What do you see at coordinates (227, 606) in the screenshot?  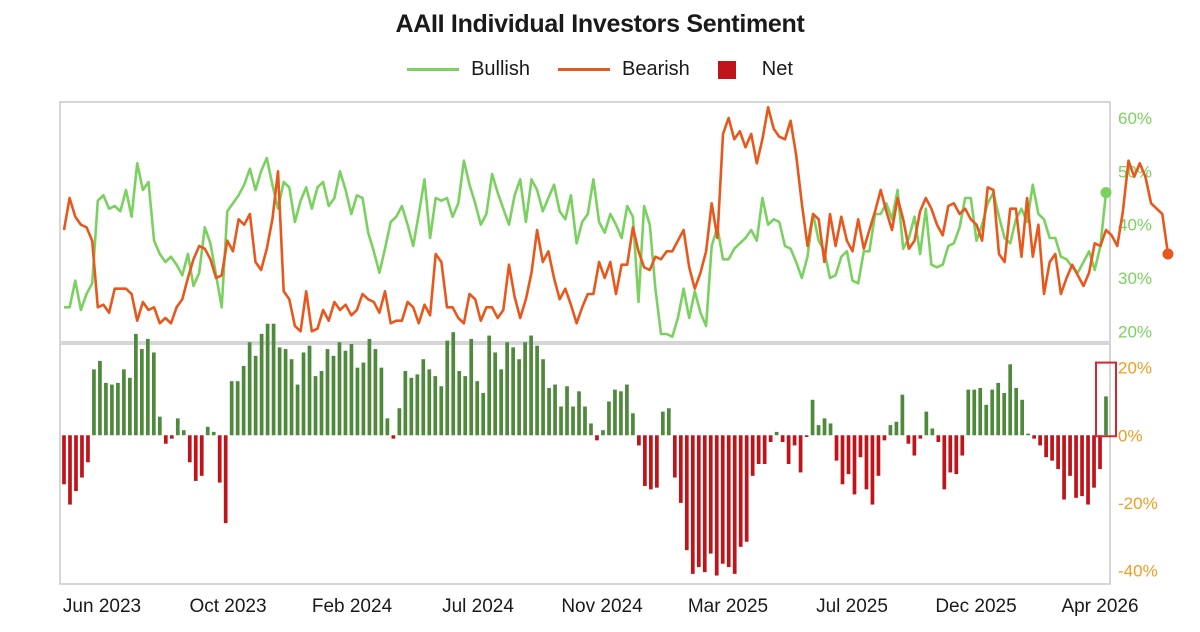 I see `x-tick-label: Oct 2023` at bounding box center [227, 606].